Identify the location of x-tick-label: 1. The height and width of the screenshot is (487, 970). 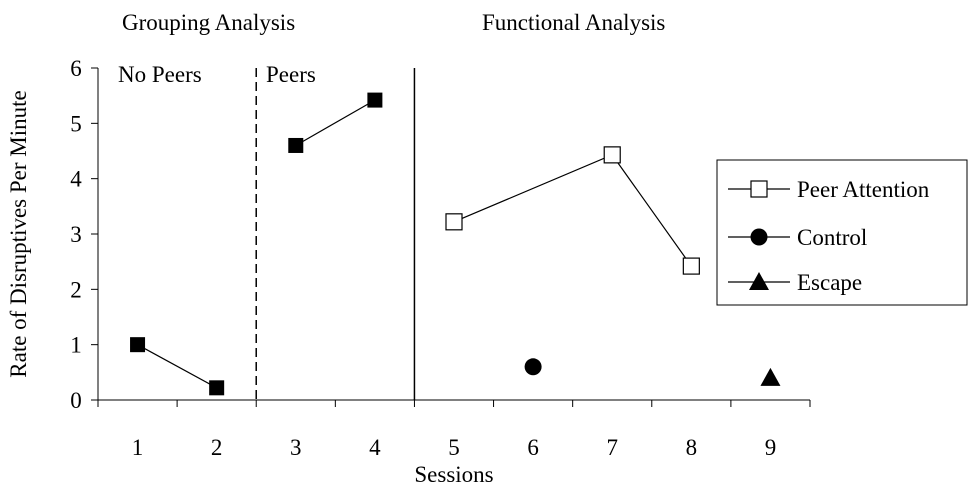
(138, 447).